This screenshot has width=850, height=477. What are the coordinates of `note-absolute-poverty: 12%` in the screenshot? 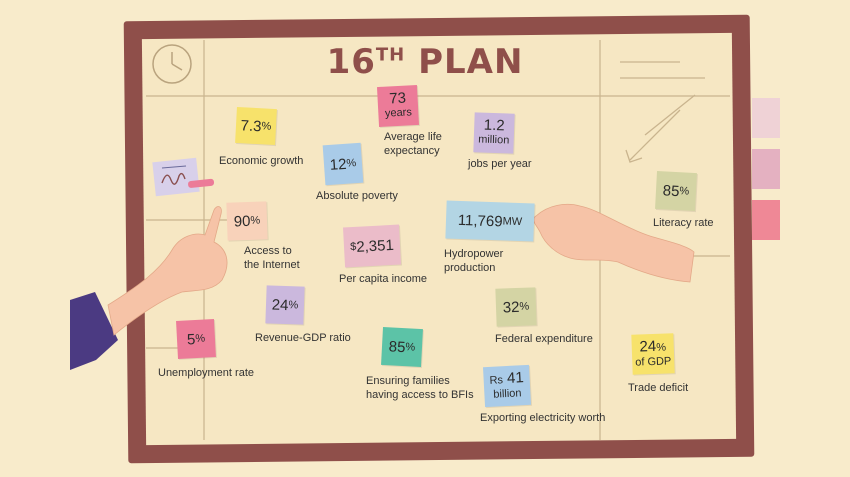 It's located at (343, 164).